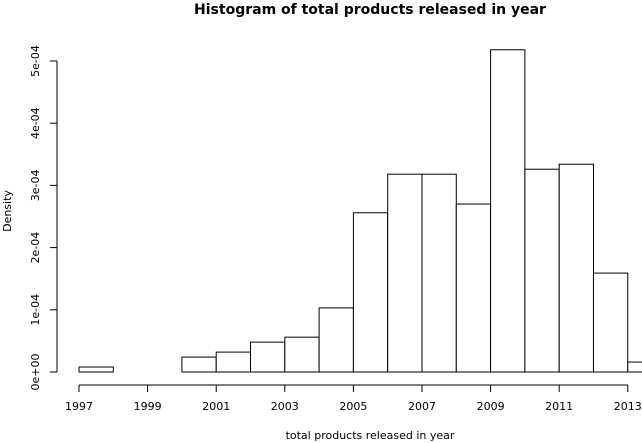 This screenshot has width=642, height=443. I want to click on y-tick-label: 2e-04, so click(35, 248).